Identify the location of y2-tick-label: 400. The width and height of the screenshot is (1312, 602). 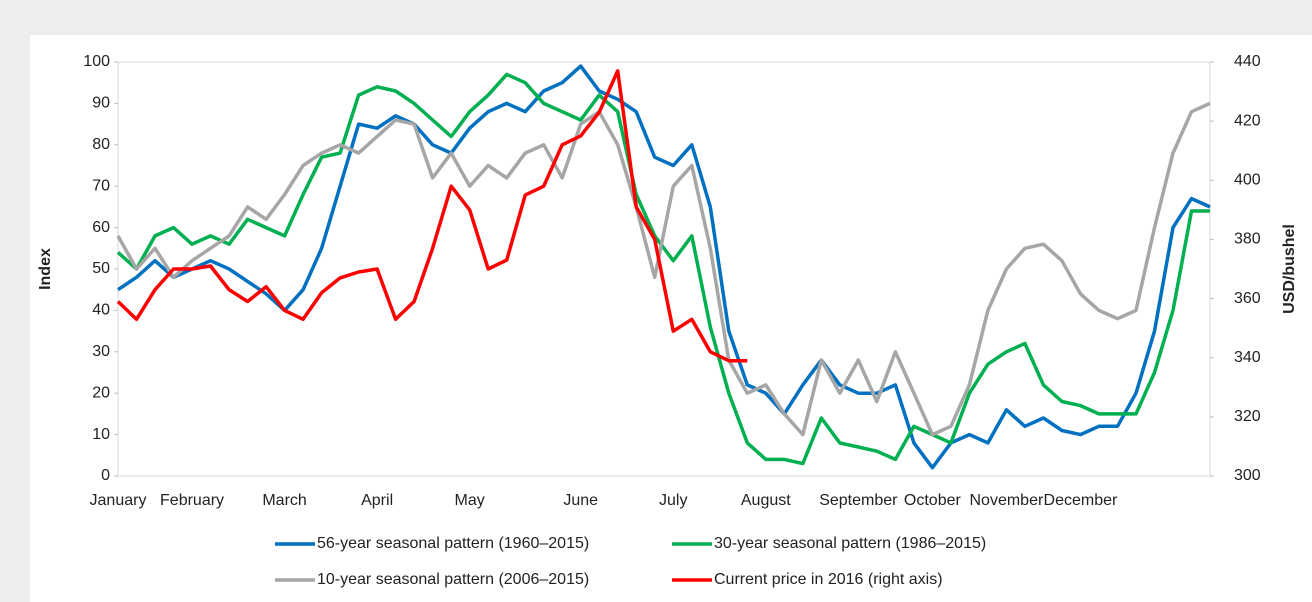
(1247, 180).